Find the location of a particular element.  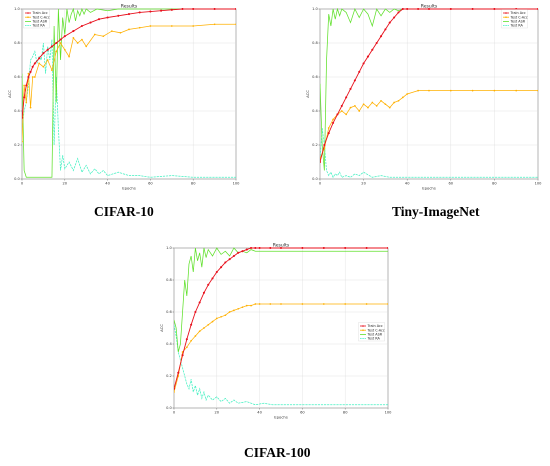

cifar100-series-train-acc is located at coordinates (281, 318).